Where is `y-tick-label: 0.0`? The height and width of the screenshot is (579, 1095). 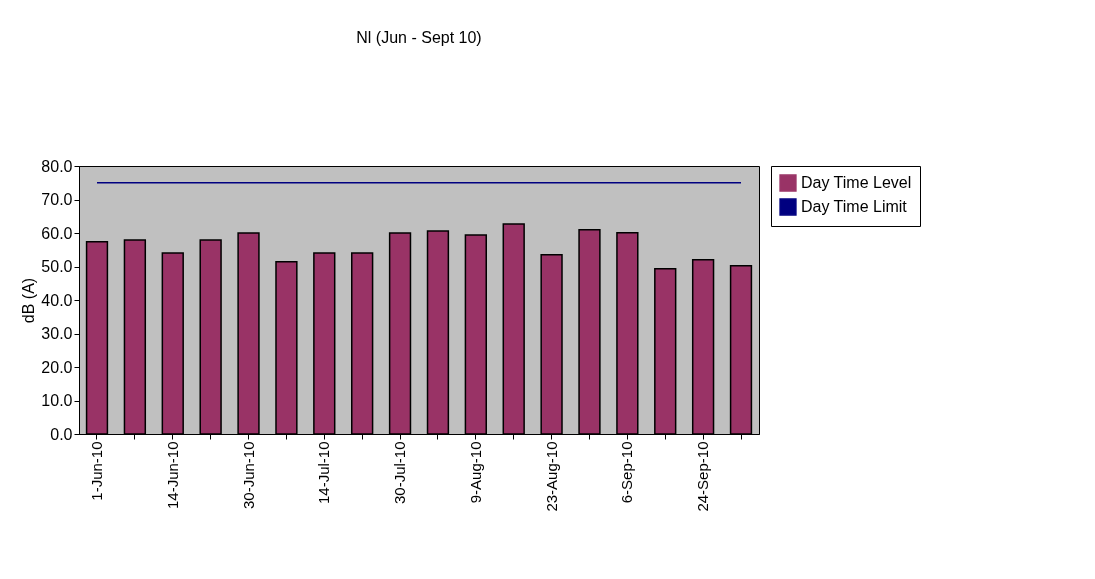
y-tick-label: 0.0 is located at coordinates (61, 434).